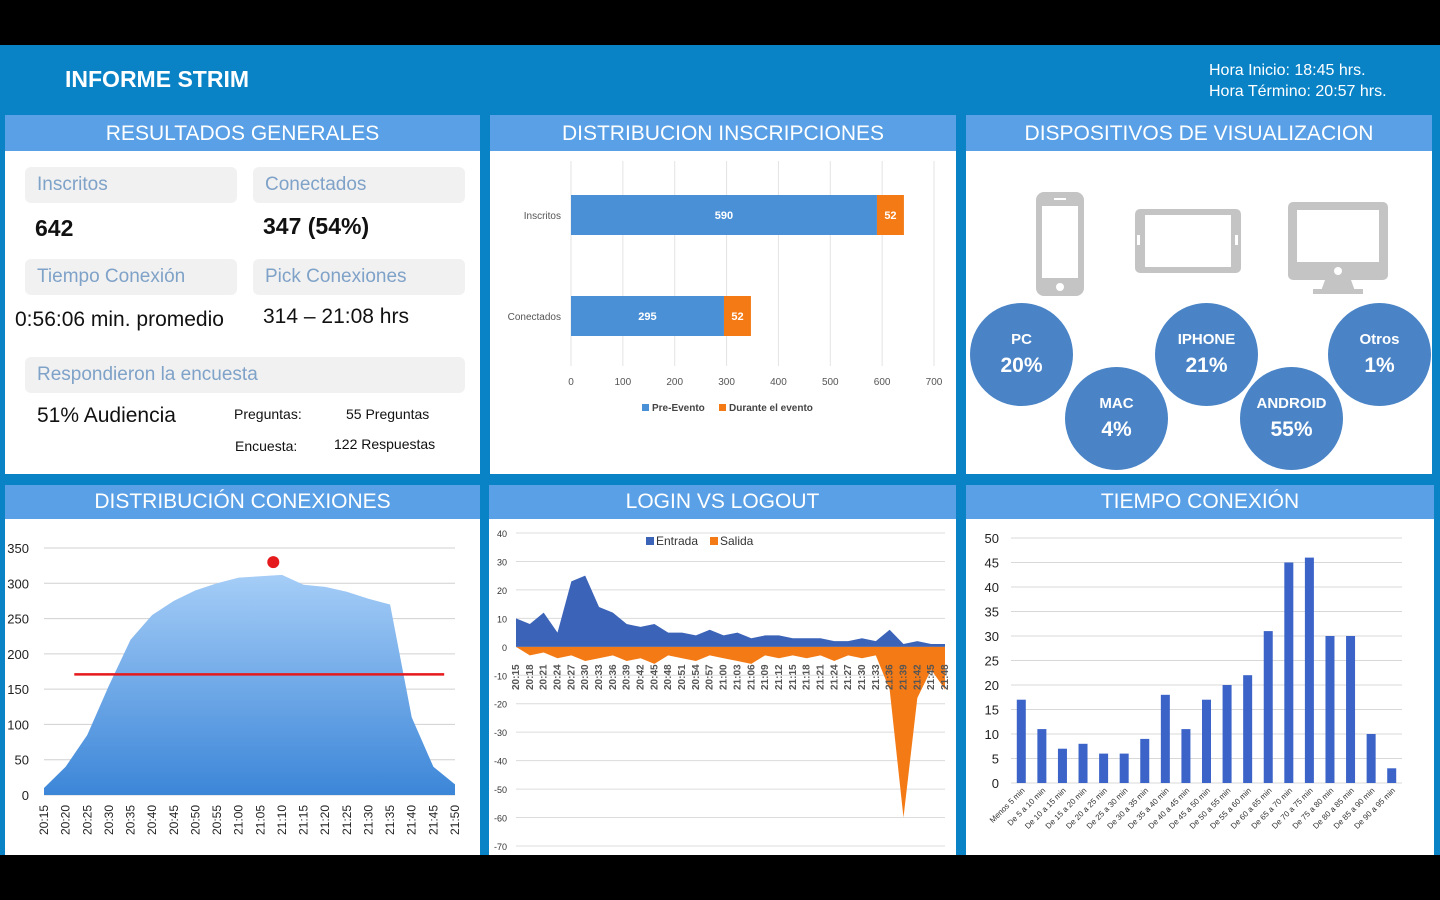 This screenshot has width=1440, height=900. I want to click on conexiones-y-tick: 200, so click(18, 654).